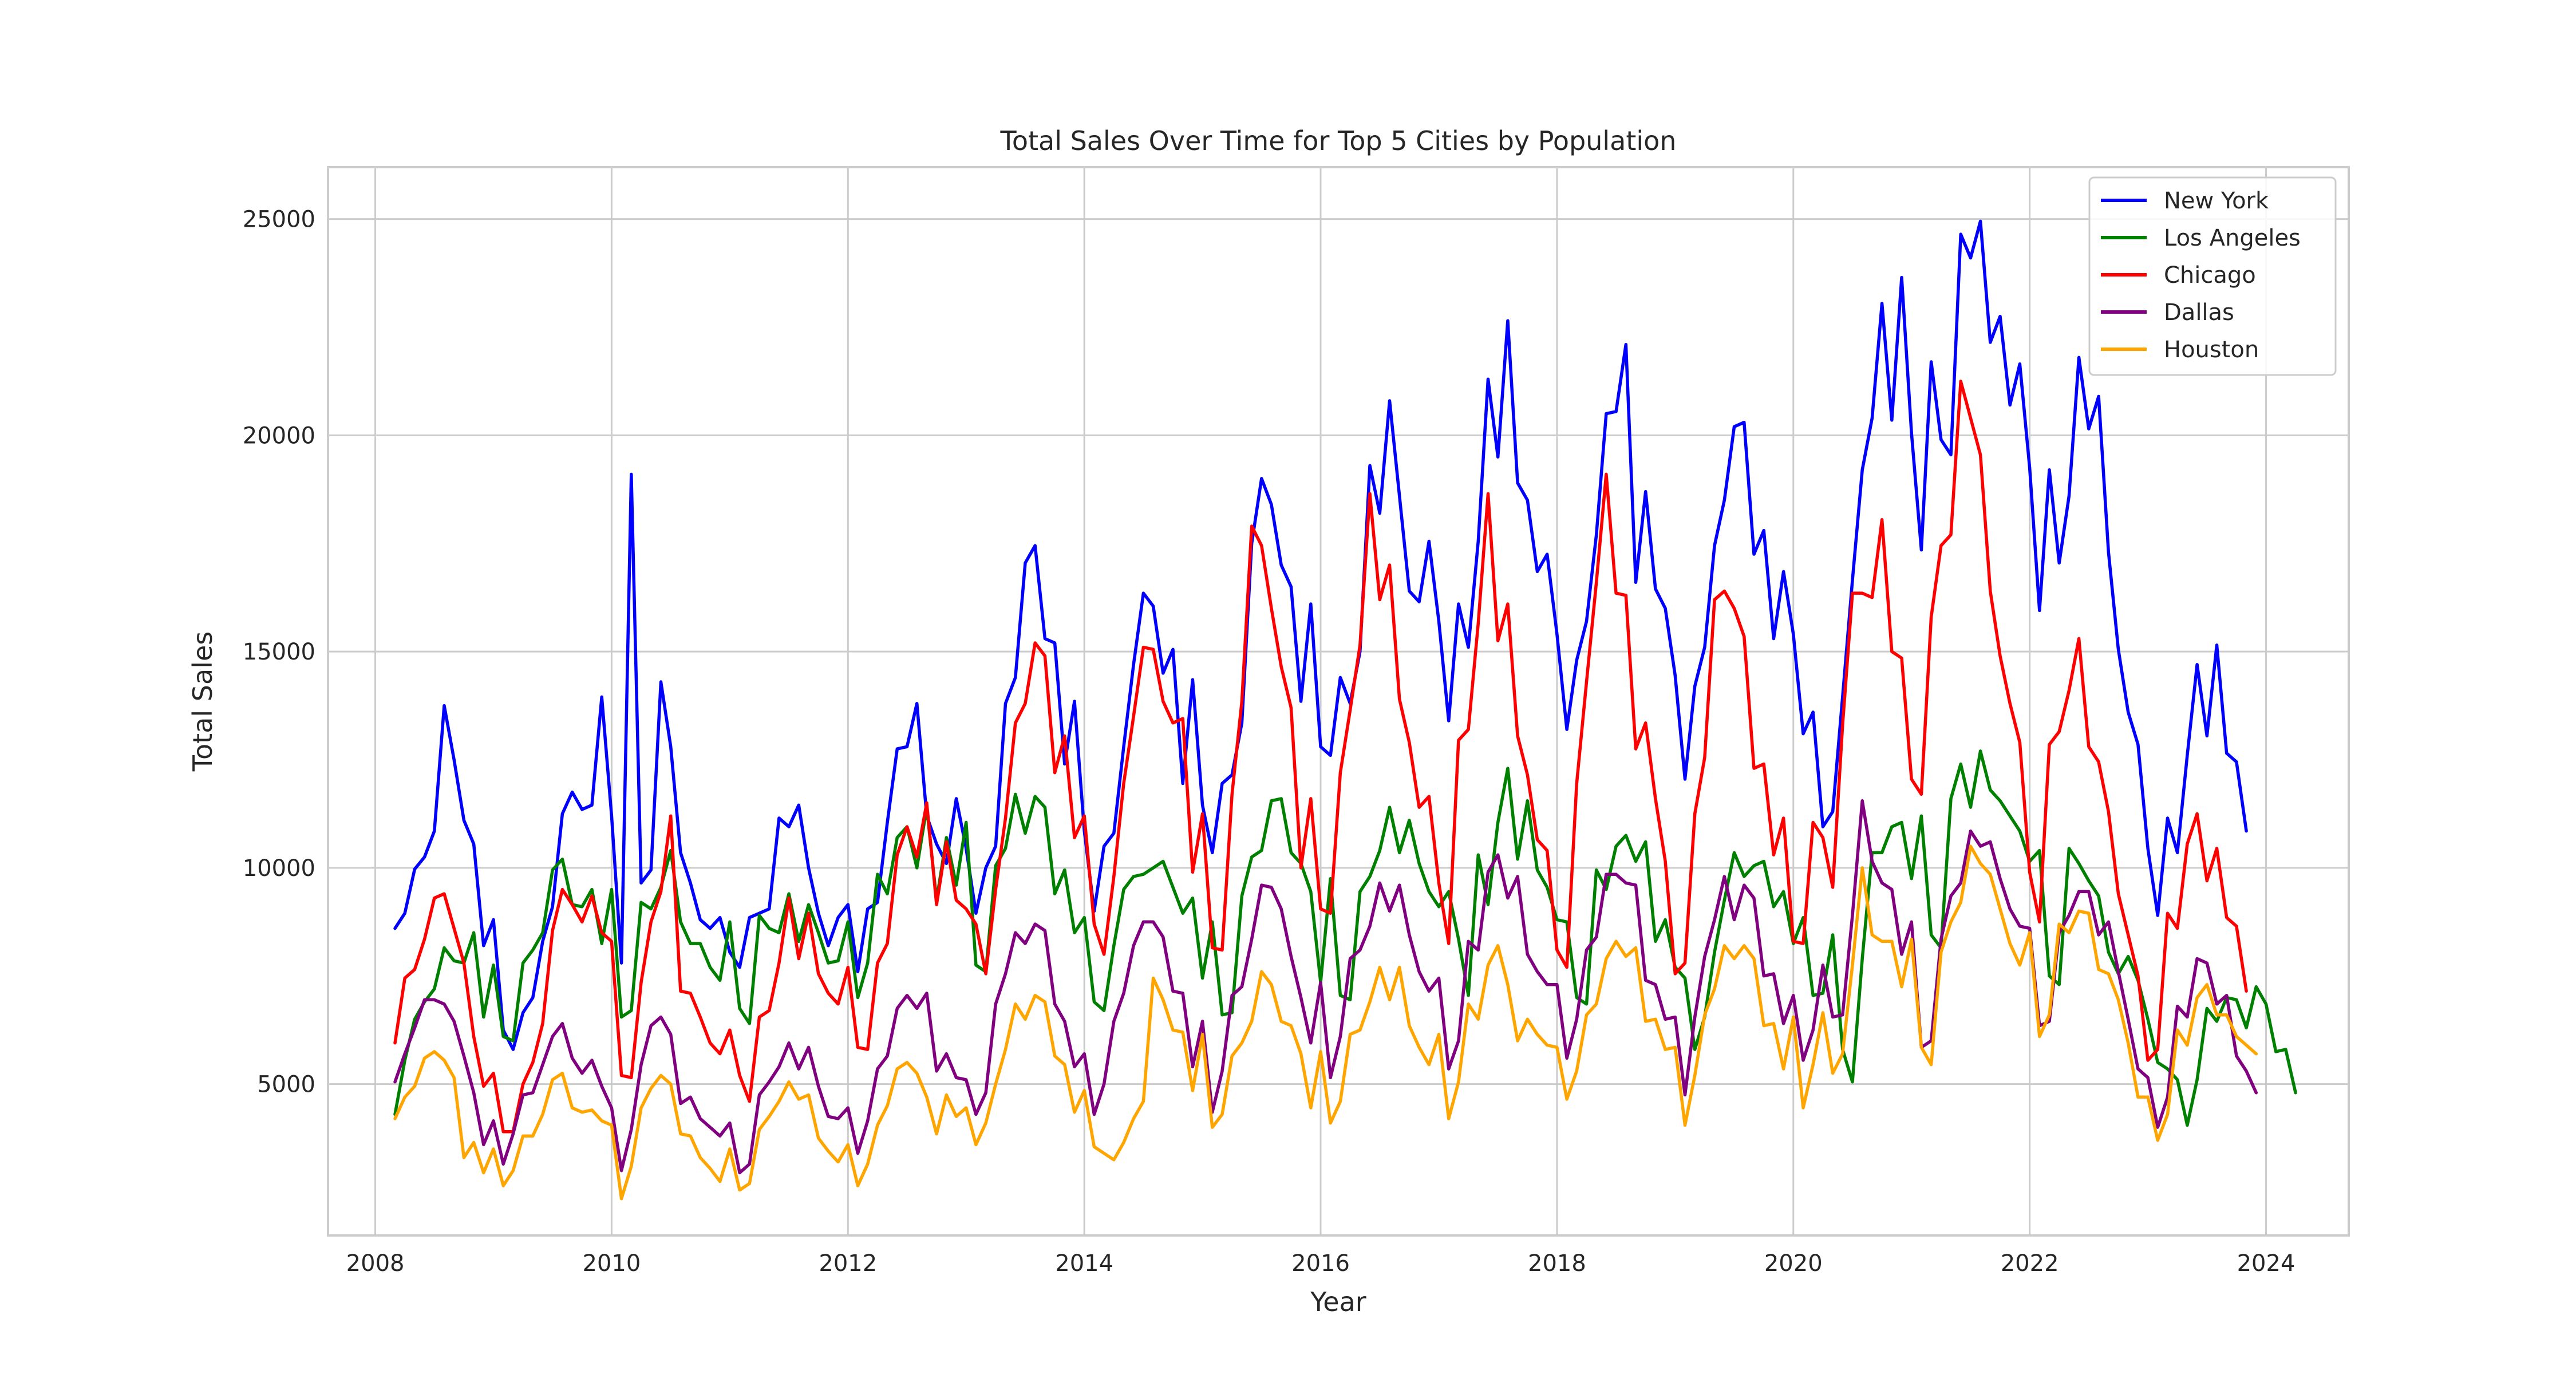 The height and width of the screenshot is (1374, 2576). What do you see at coordinates (279, 220) in the screenshot?
I see `y-tick-label: 25000` at bounding box center [279, 220].